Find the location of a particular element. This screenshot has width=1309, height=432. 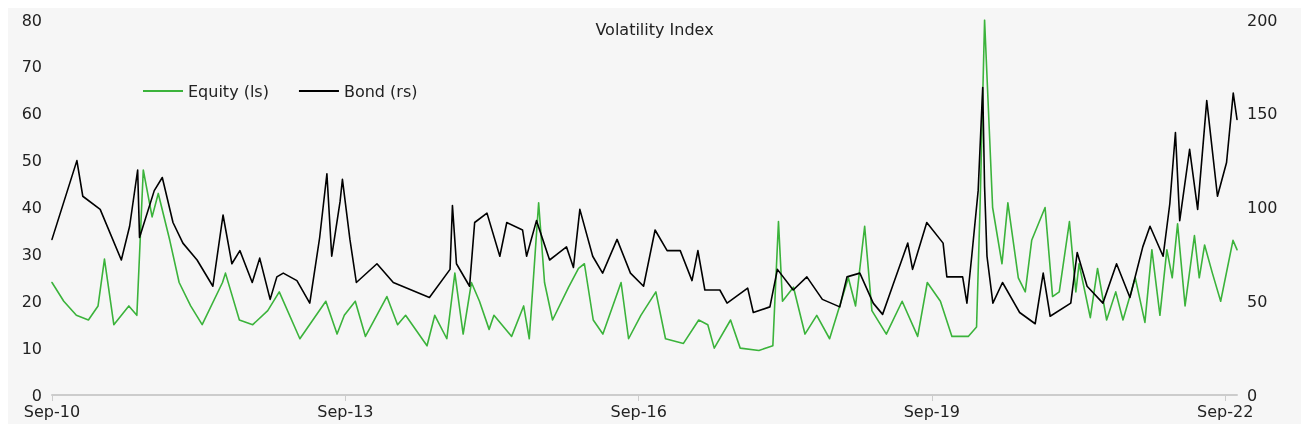

legend-label: Equity (ls) is located at coordinates (228, 91).